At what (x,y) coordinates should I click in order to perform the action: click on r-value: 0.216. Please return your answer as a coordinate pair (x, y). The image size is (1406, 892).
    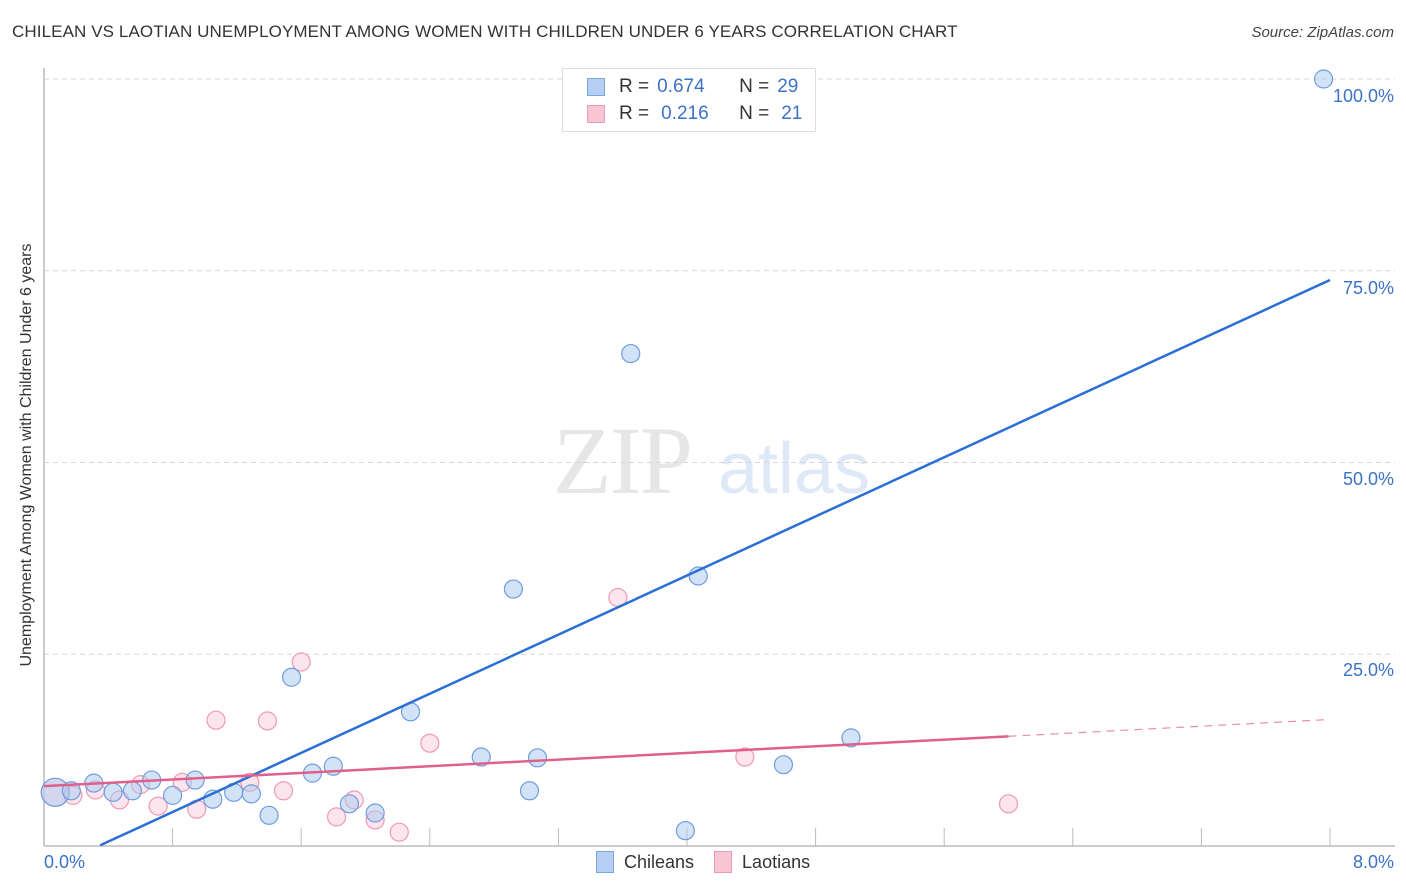
    Looking at the image, I should click on (685, 113).